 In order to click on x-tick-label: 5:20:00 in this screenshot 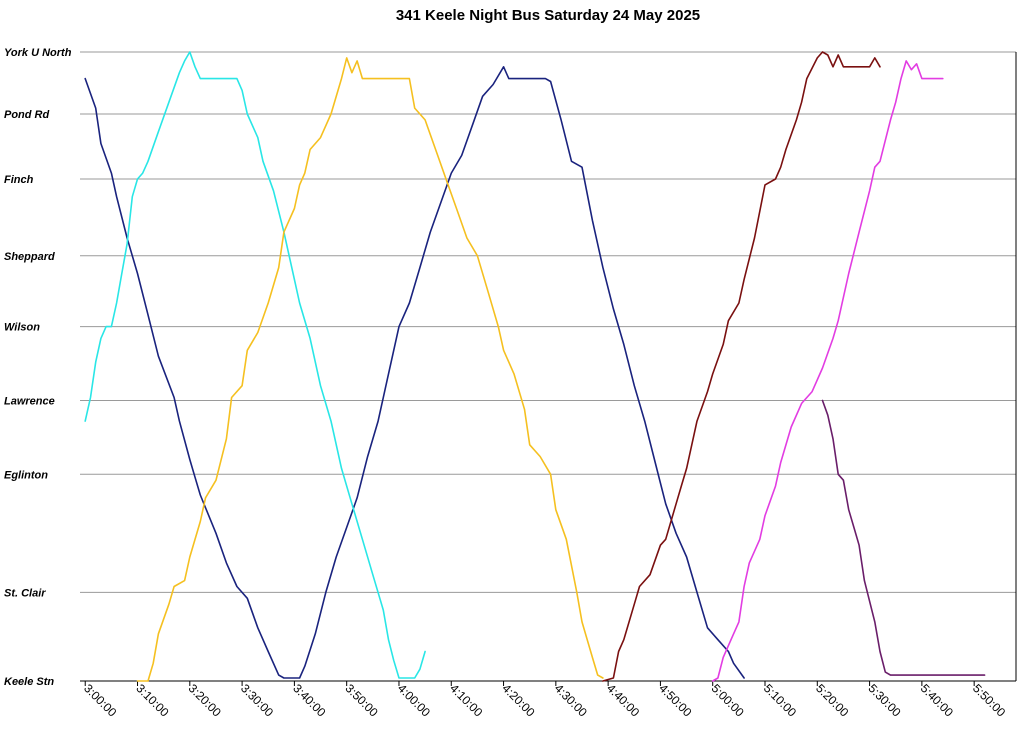, I will do `click(832, 700)`.